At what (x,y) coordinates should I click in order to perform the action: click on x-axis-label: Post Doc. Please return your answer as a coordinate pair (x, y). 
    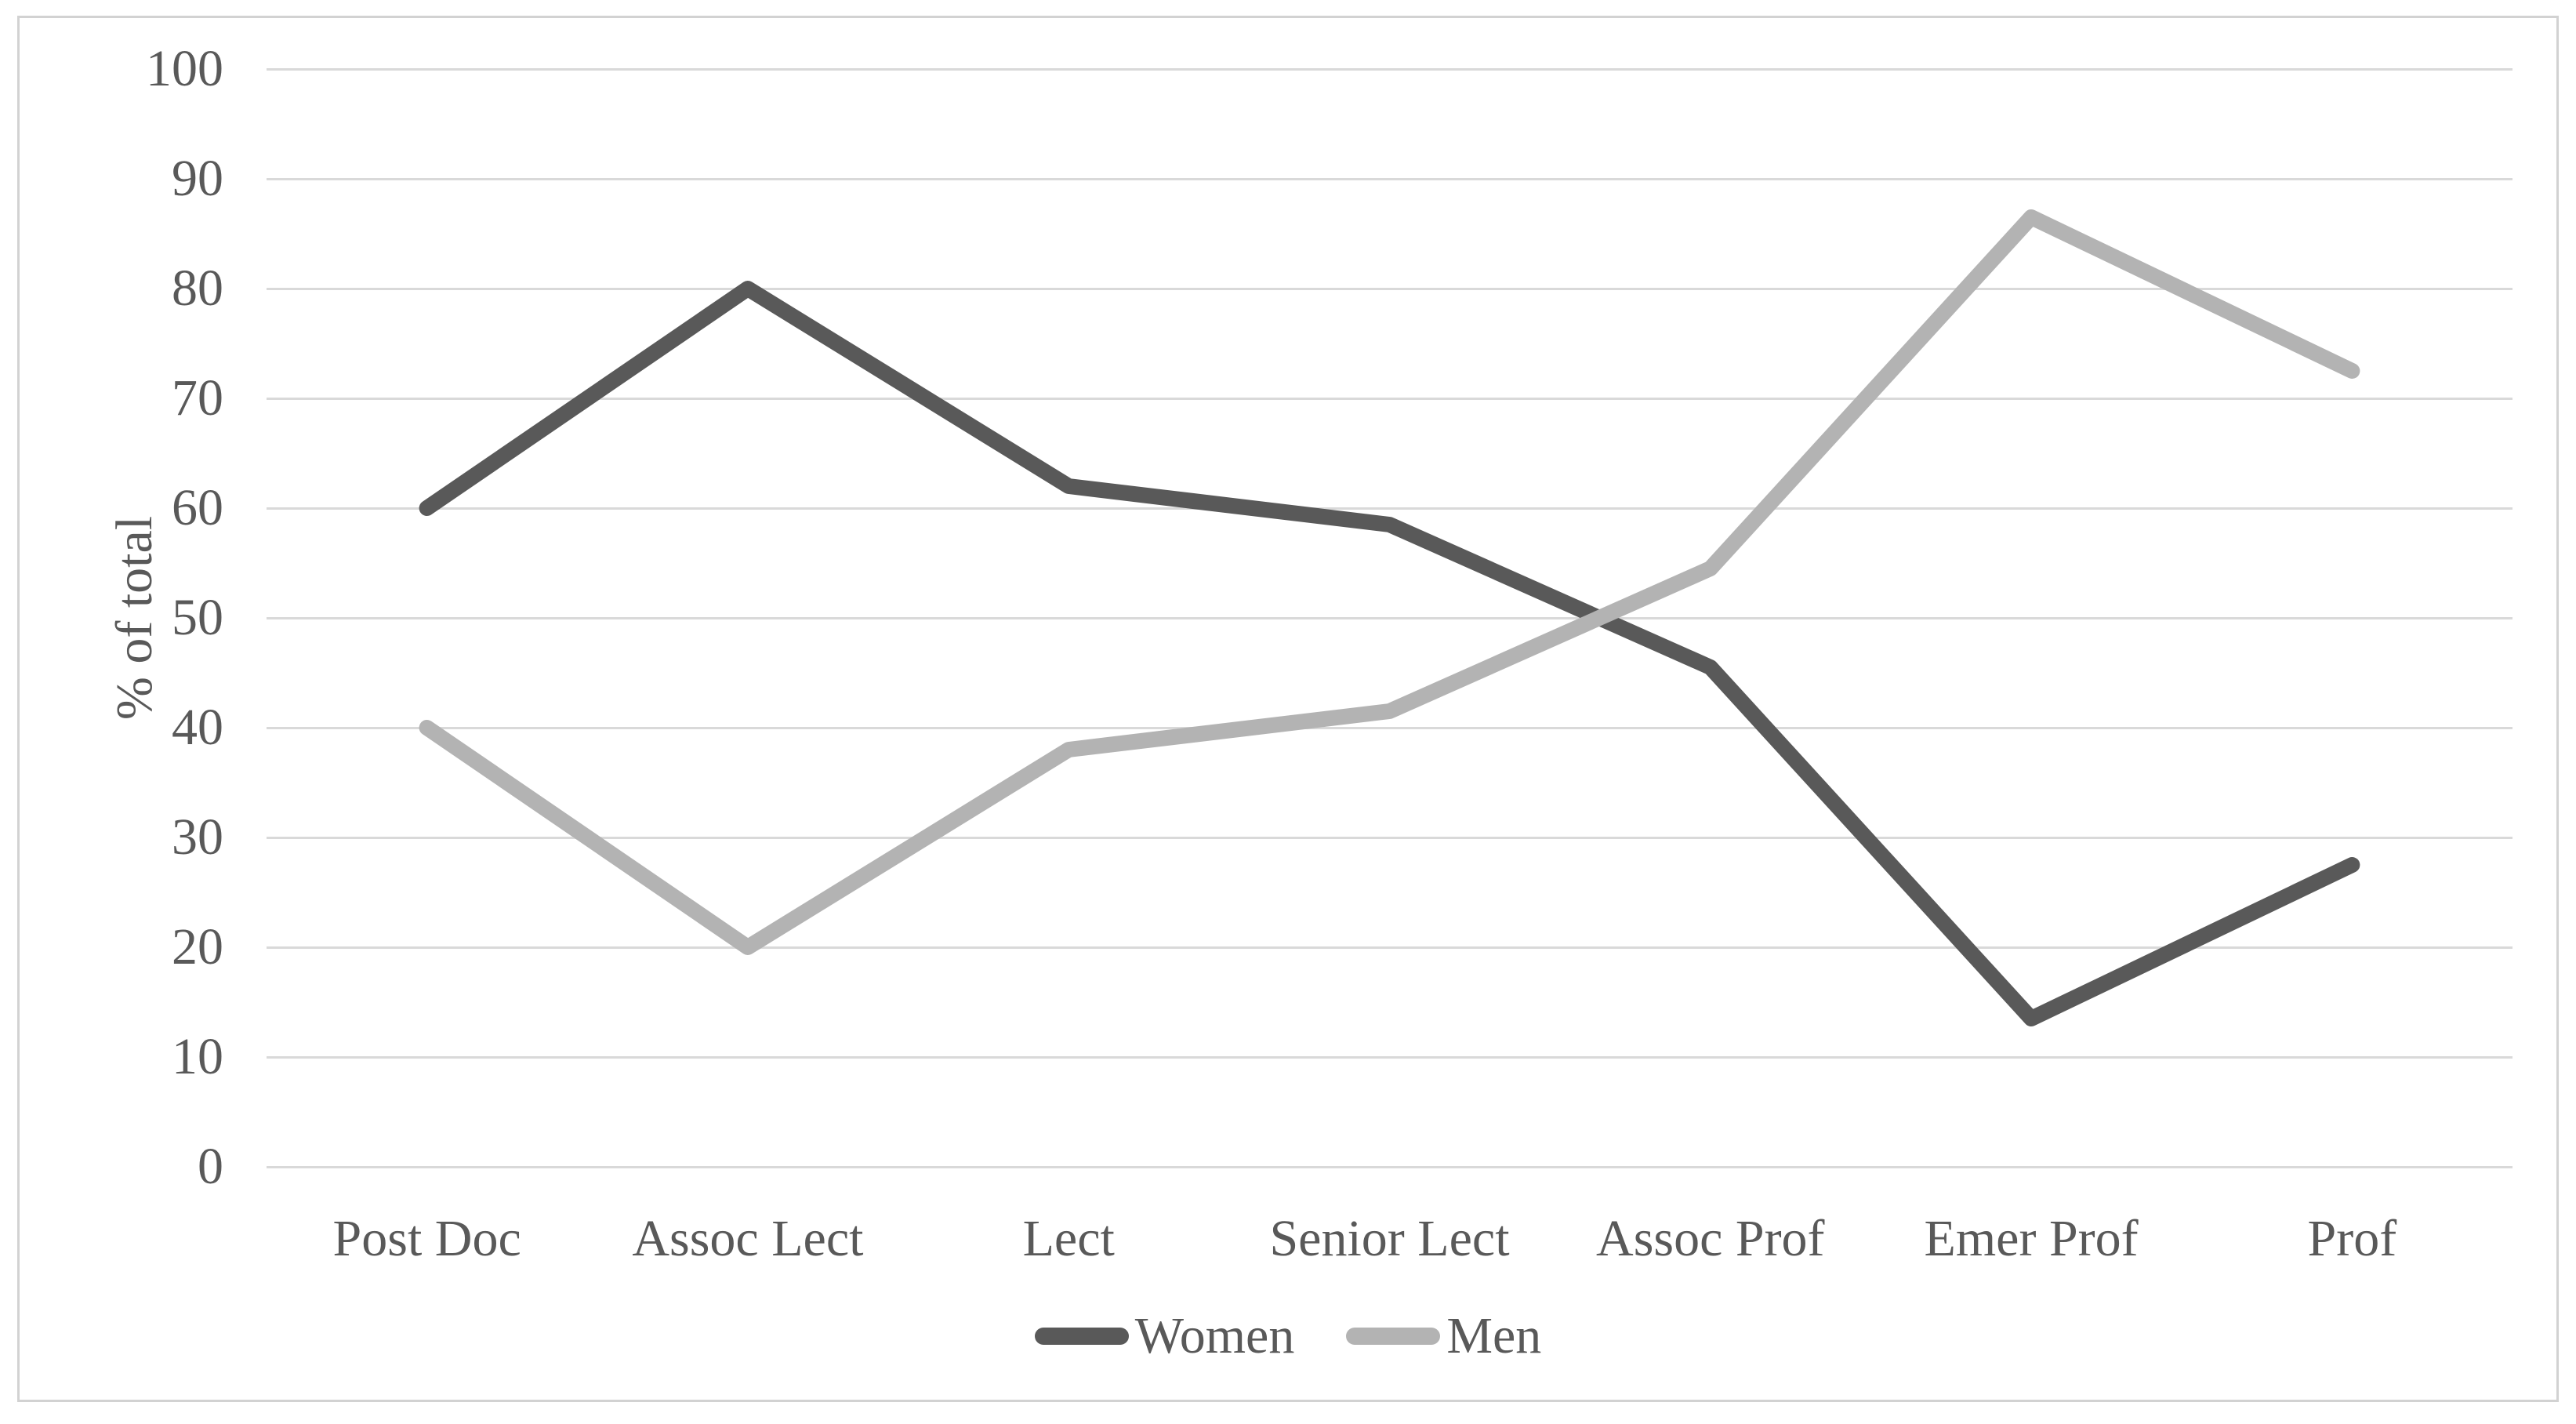
    Looking at the image, I should click on (427, 1238).